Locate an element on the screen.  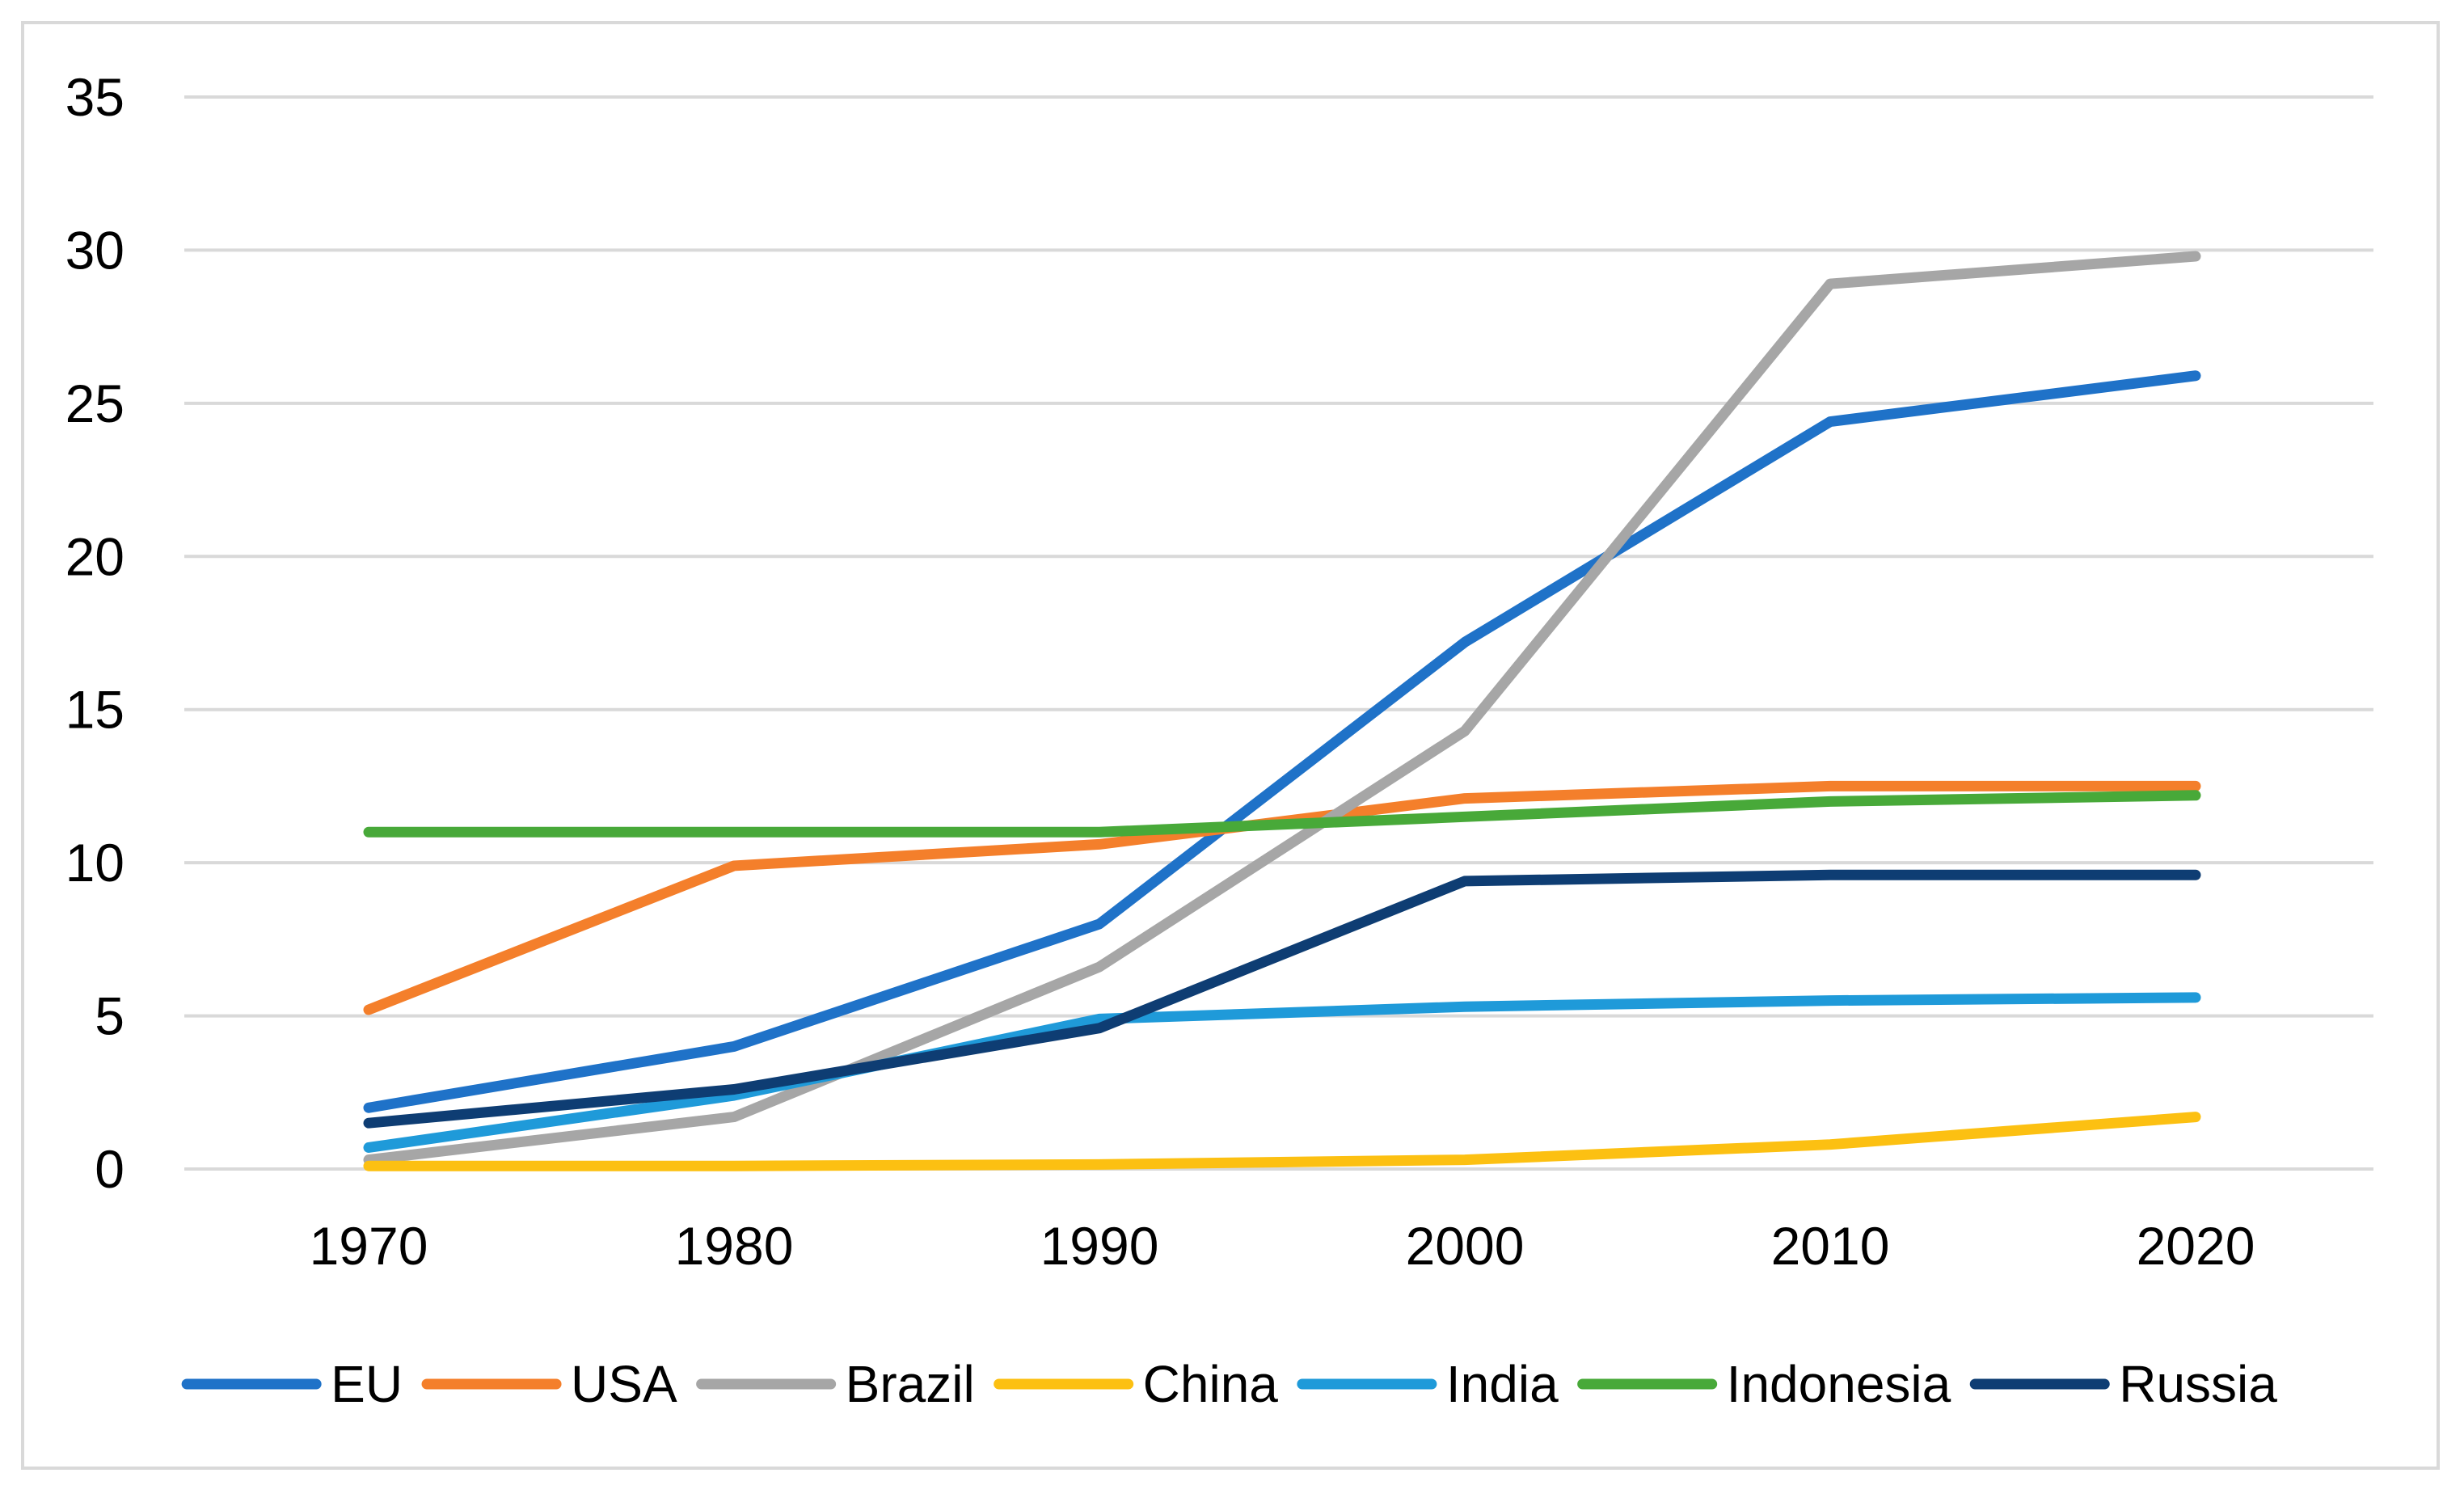
legend-label-brazil: Brazil is located at coordinates (911, 1384).